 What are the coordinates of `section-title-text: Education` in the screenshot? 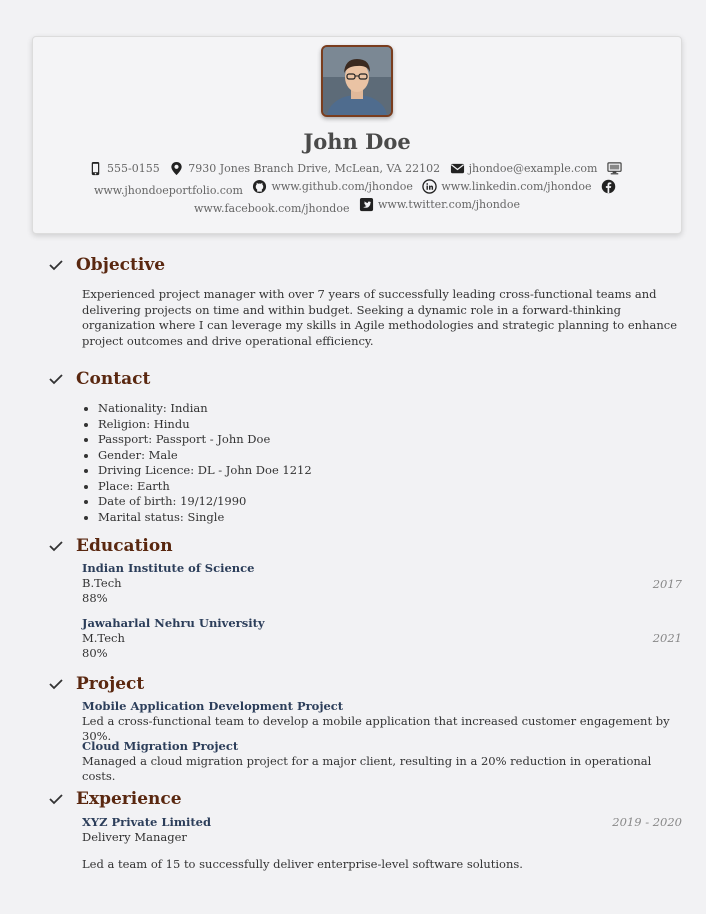 It's located at (124, 546).